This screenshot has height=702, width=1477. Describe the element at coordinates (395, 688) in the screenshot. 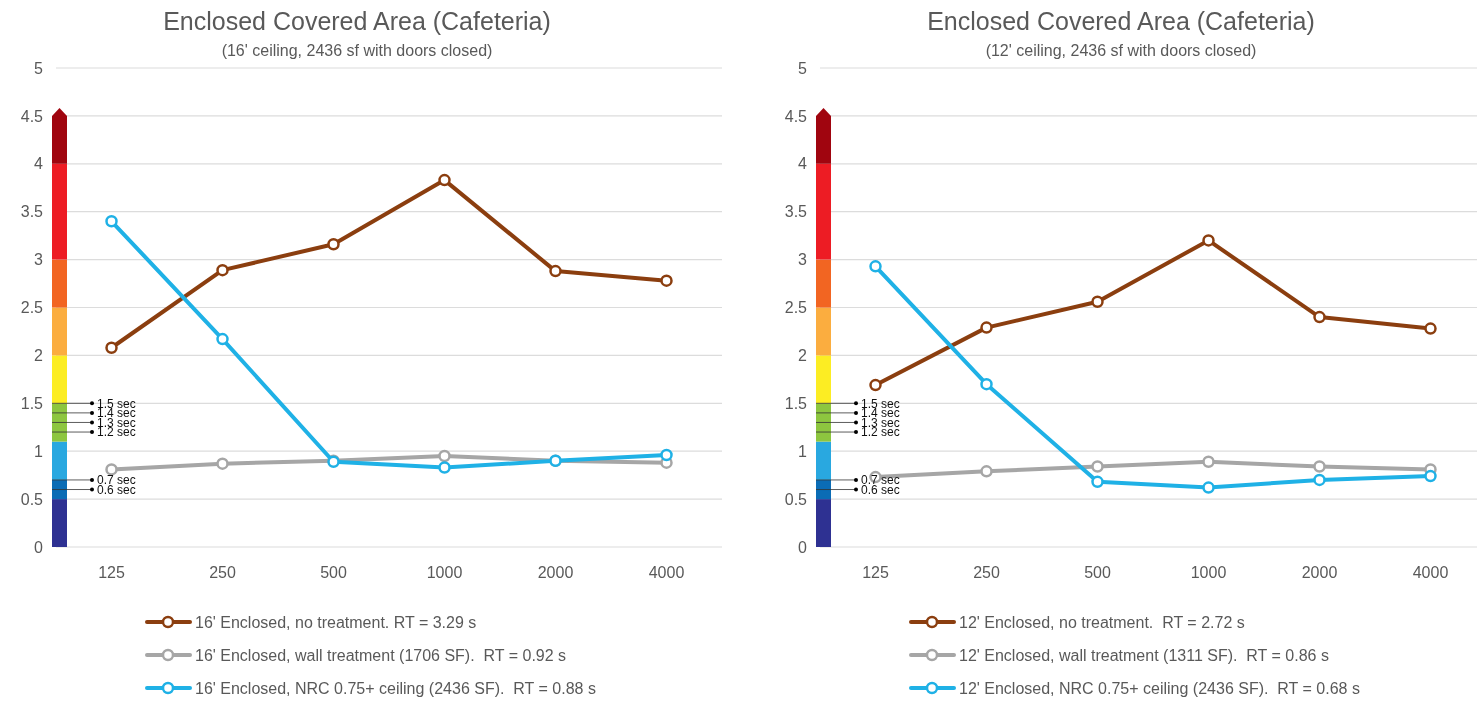

I see `legend-label: 16' Enclosed, NRC 0.75+ ceiling (2436 SF). RT = 0.88 s` at that location.